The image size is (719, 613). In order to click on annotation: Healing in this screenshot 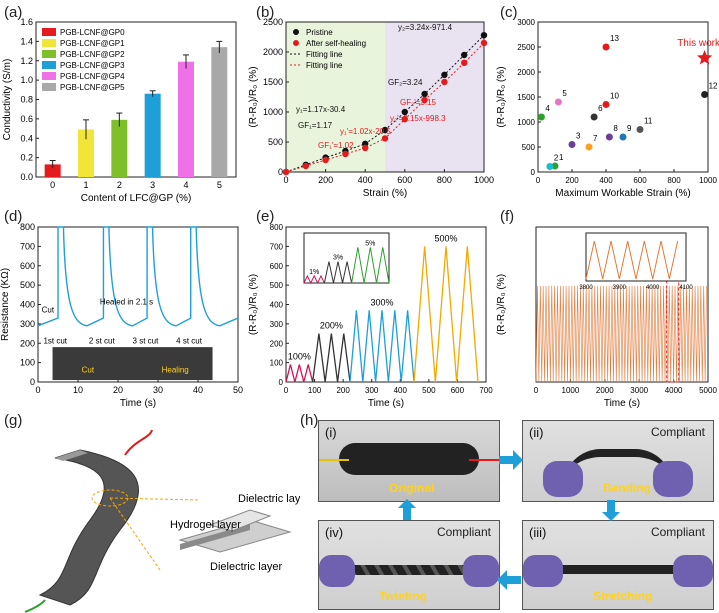, I will do `click(175, 369)`.